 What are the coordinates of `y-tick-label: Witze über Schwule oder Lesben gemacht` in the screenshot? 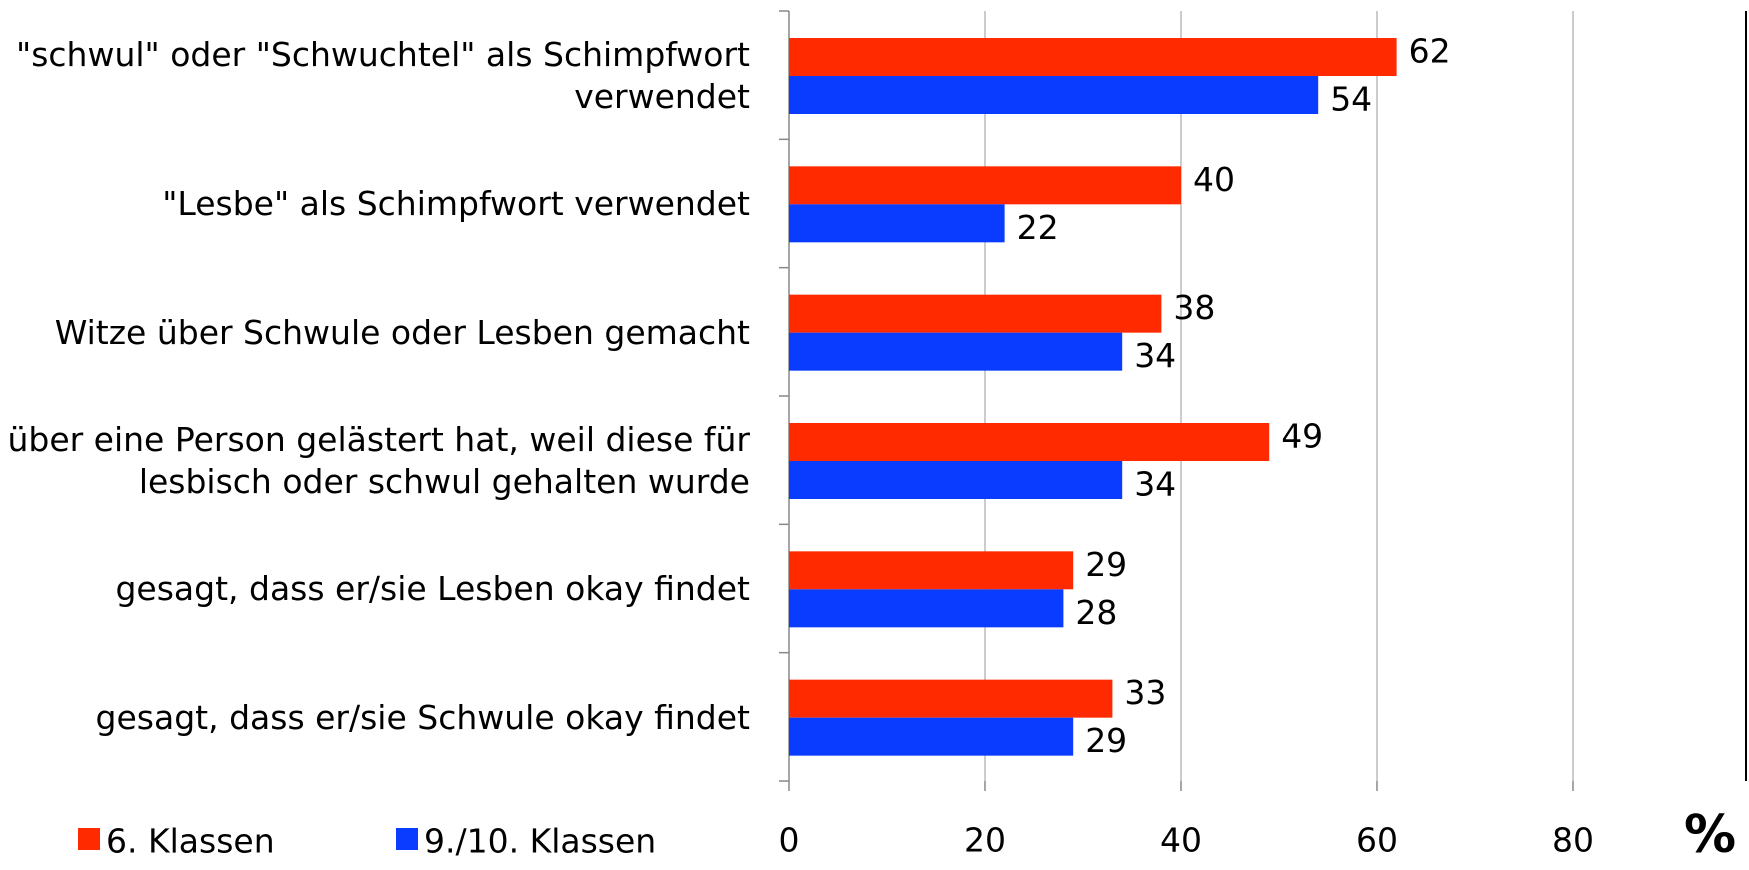 It's located at (402, 332).